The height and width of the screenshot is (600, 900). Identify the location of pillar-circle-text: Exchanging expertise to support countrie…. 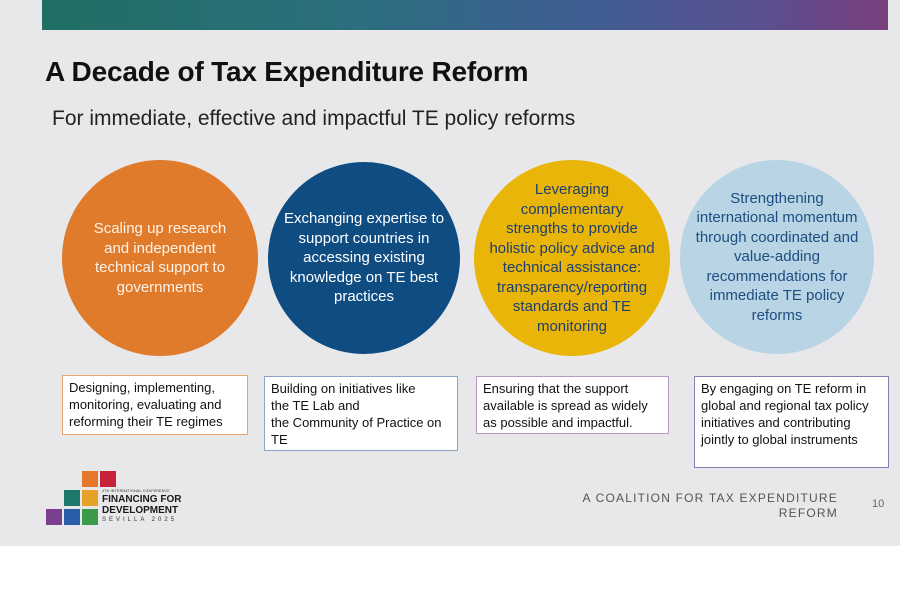
(364, 258).